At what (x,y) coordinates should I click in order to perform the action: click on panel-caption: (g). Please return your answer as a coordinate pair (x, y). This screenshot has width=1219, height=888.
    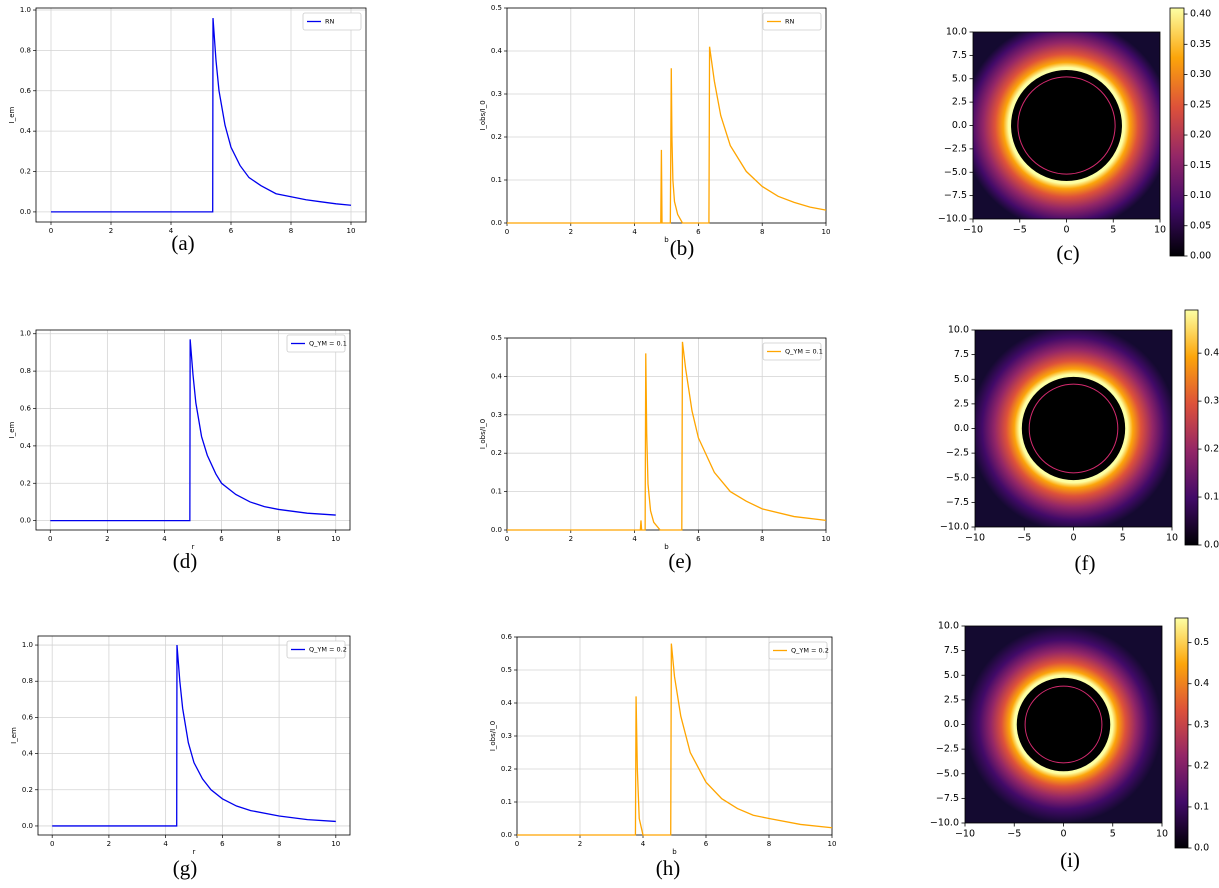
    Looking at the image, I should click on (185, 868).